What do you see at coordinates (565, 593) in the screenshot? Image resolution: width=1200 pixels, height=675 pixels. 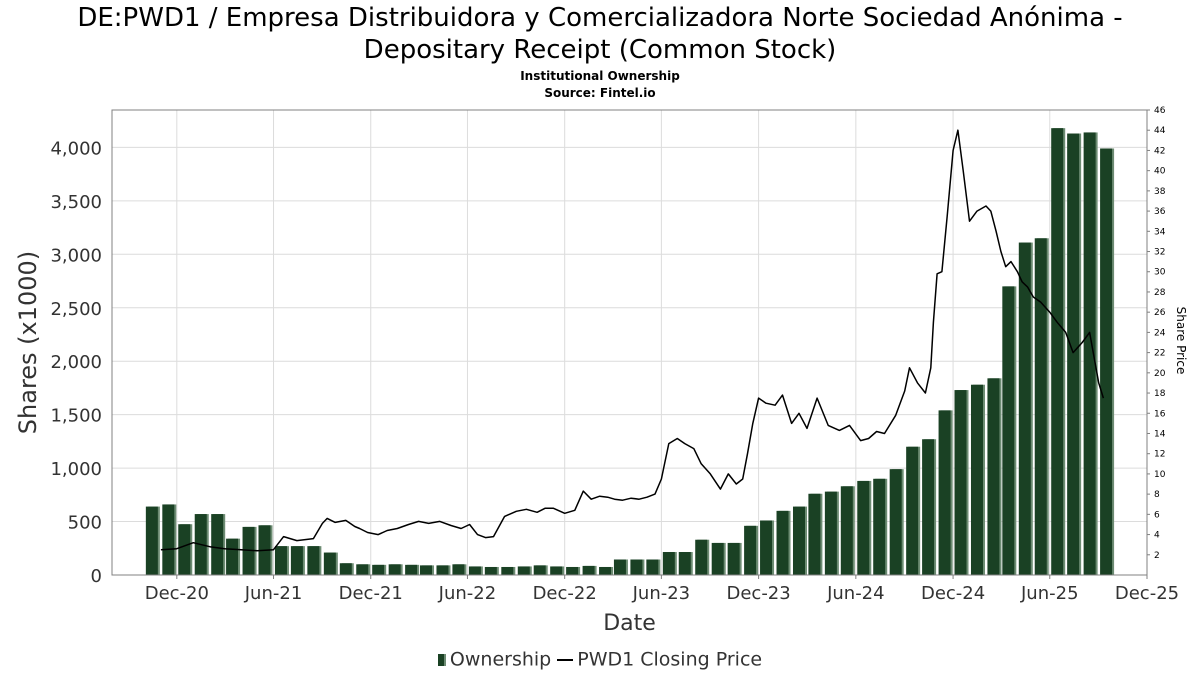 I see `x-tick-label: Dec-22` at bounding box center [565, 593].